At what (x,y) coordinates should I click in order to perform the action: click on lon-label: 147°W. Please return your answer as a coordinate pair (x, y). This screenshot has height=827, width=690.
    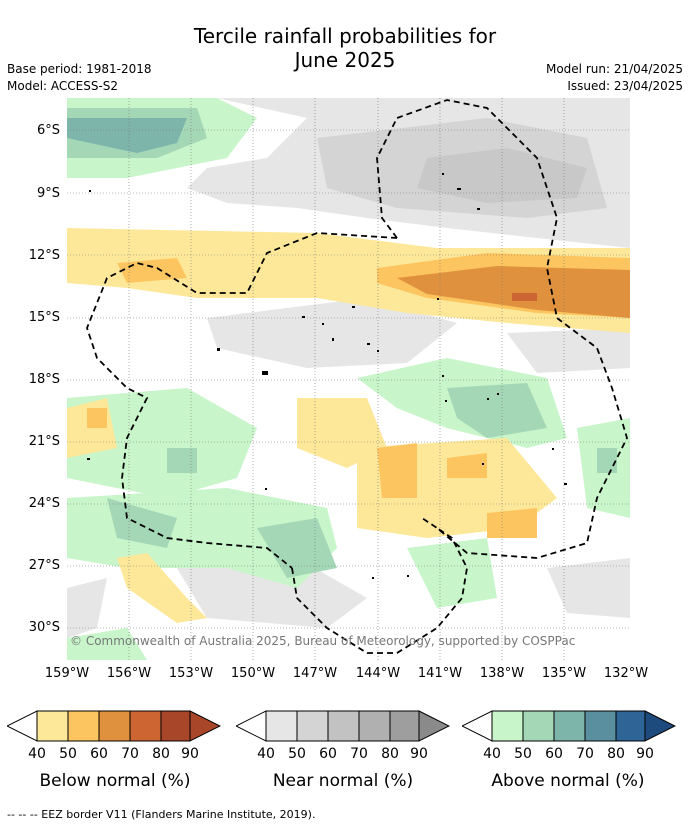
    Looking at the image, I should click on (315, 673).